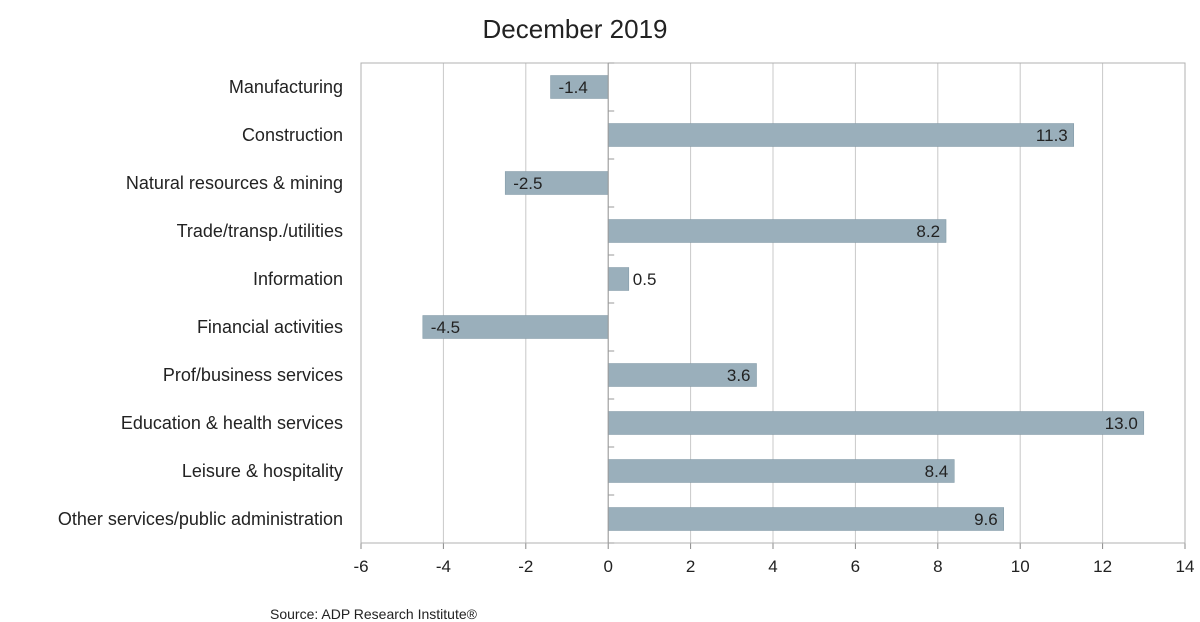  What do you see at coordinates (690, 566) in the screenshot?
I see `x-tick-label: 2` at bounding box center [690, 566].